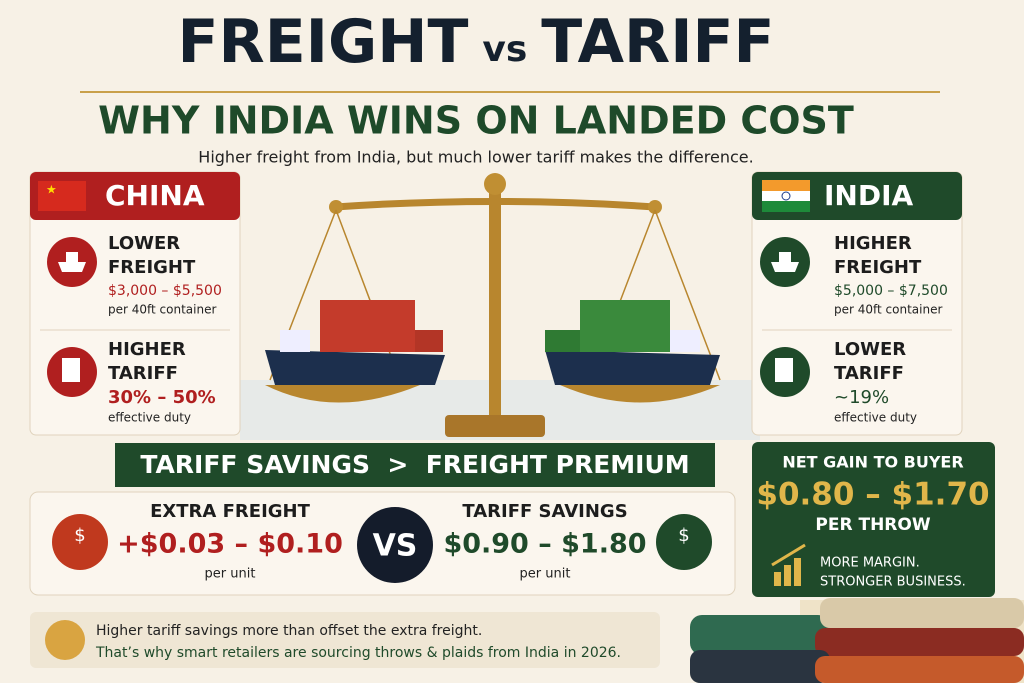 This screenshot has height=683, width=1024. I want to click on comparison-label: TARIFF SAVINGS, so click(544, 511).